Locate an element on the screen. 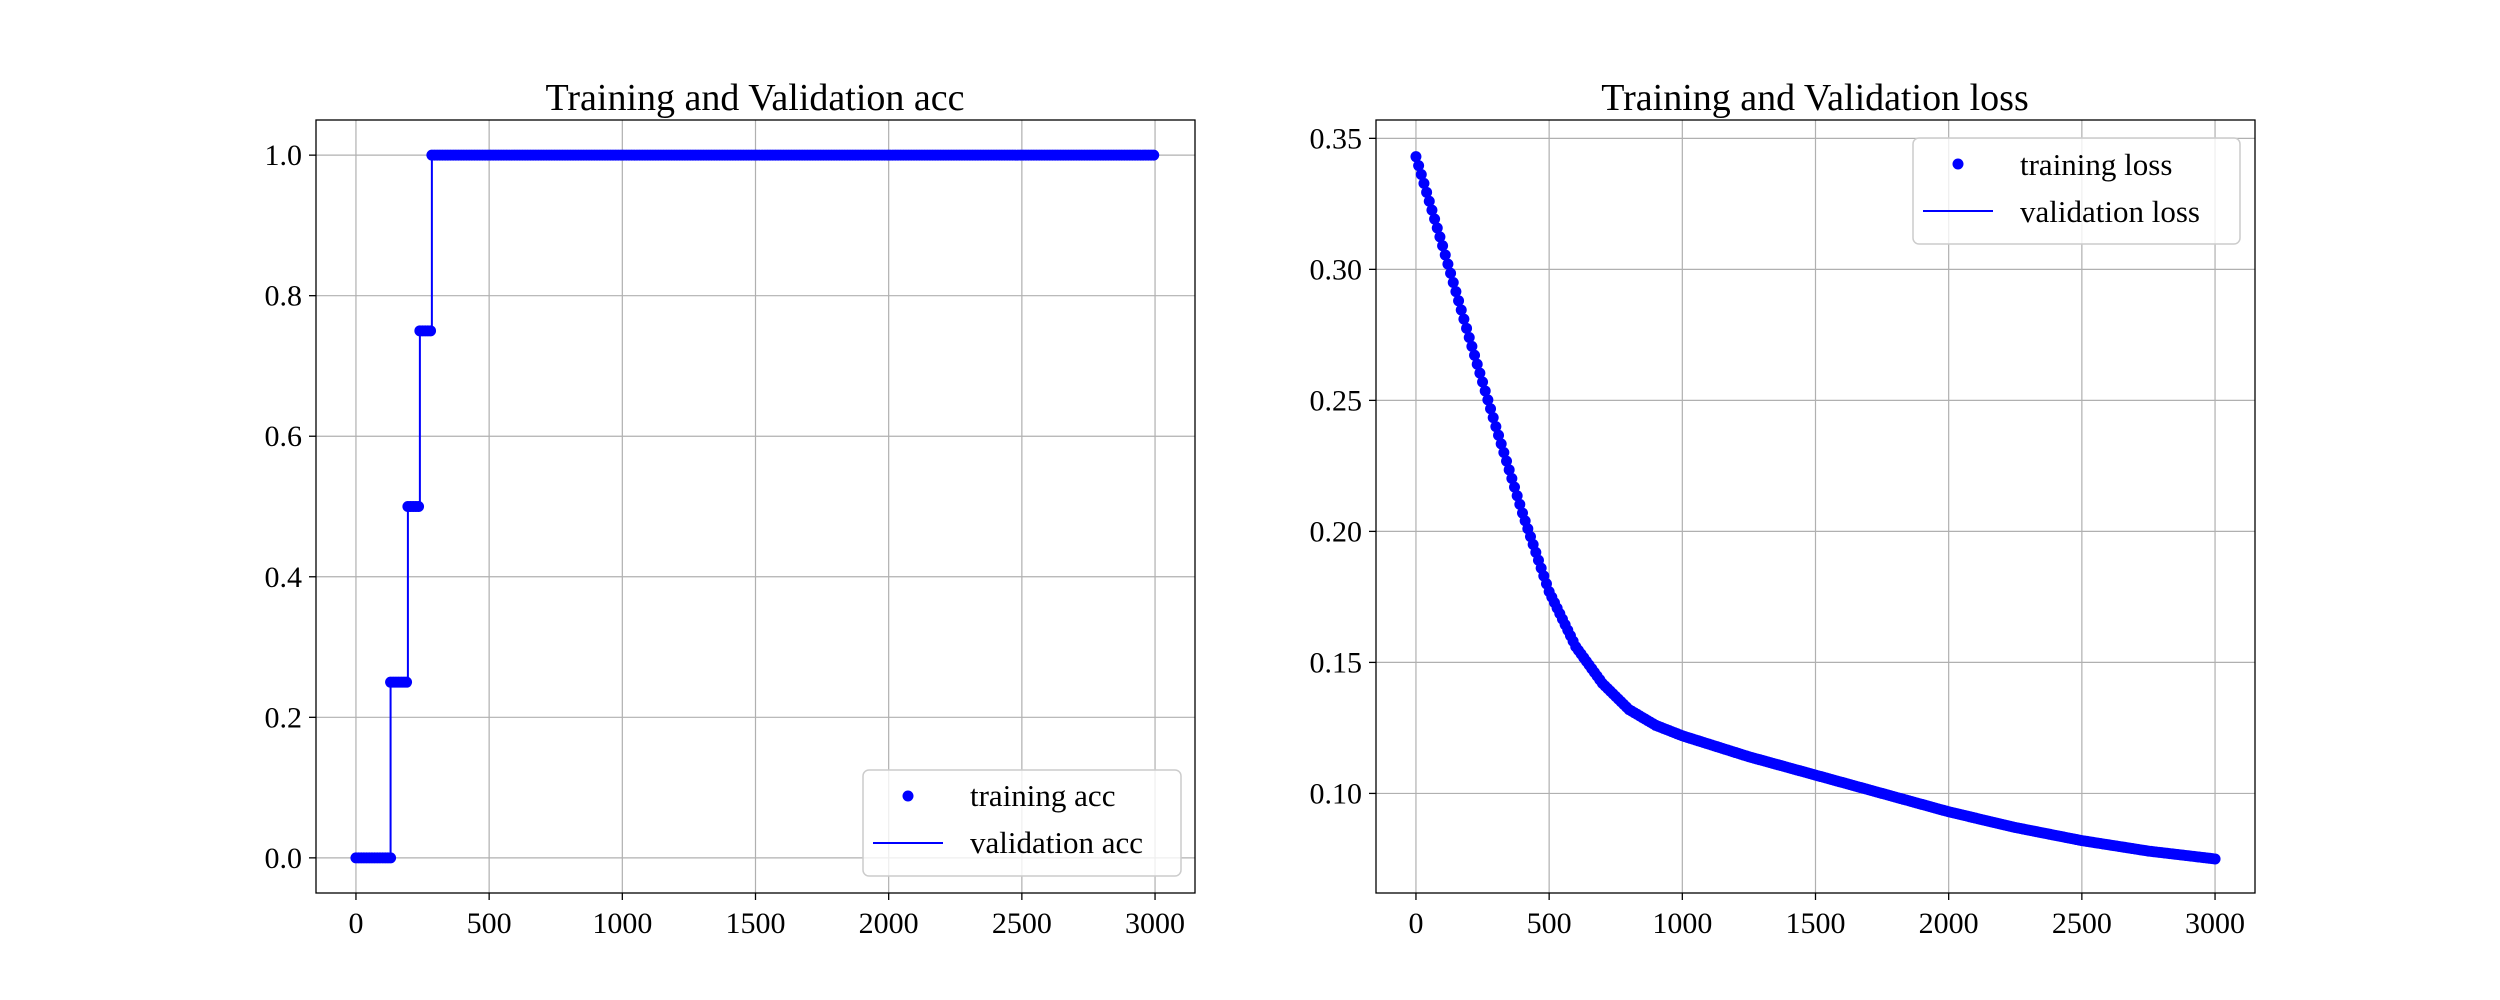 This screenshot has width=2500, height=1000. y-tick-label: 0.35 is located at coordinates (1336, 138).